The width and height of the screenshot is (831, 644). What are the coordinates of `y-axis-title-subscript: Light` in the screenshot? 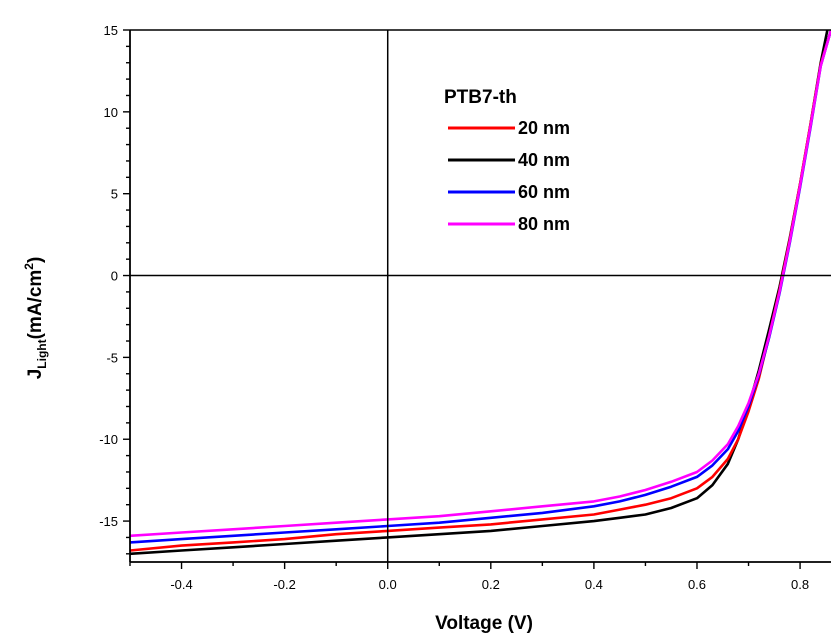 It's located at (42, 353).